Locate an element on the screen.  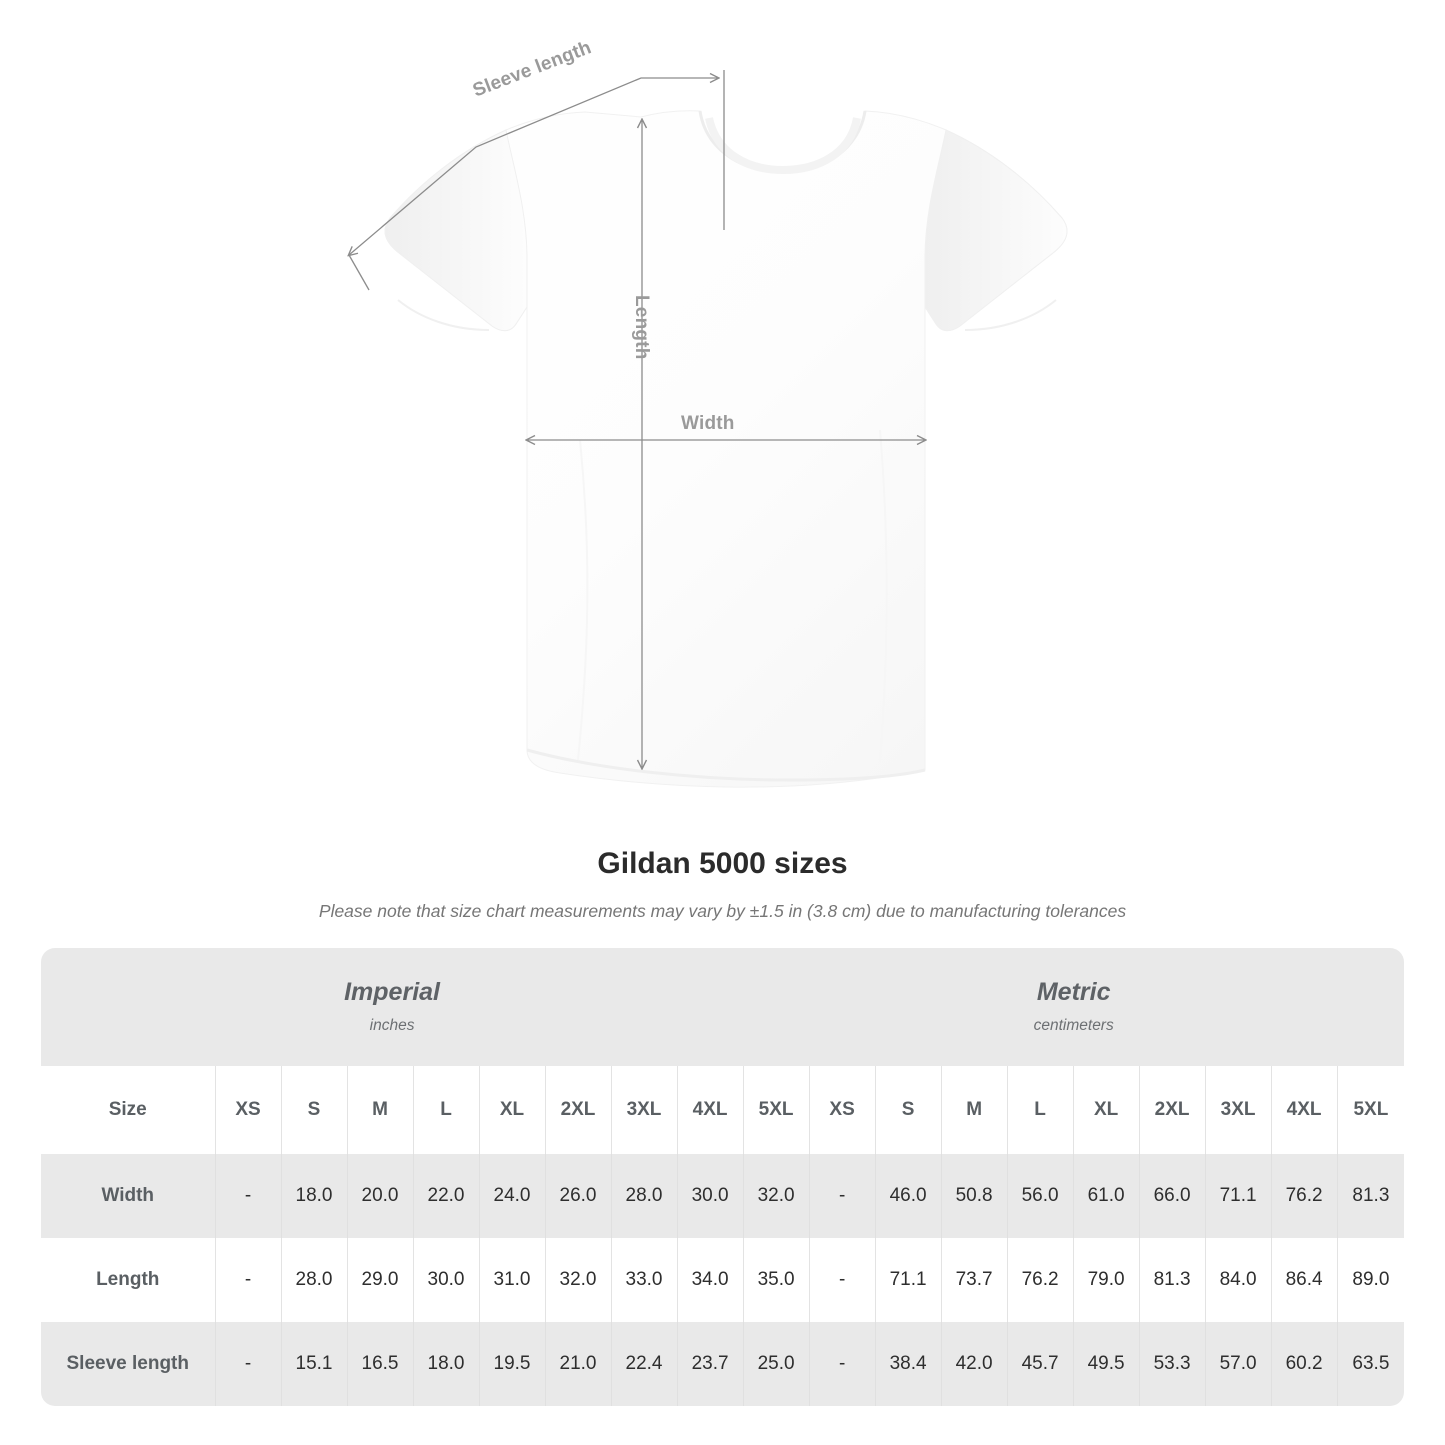
cell-length-imp-5xl: 35.0 is located at coordinates (776, 1280).